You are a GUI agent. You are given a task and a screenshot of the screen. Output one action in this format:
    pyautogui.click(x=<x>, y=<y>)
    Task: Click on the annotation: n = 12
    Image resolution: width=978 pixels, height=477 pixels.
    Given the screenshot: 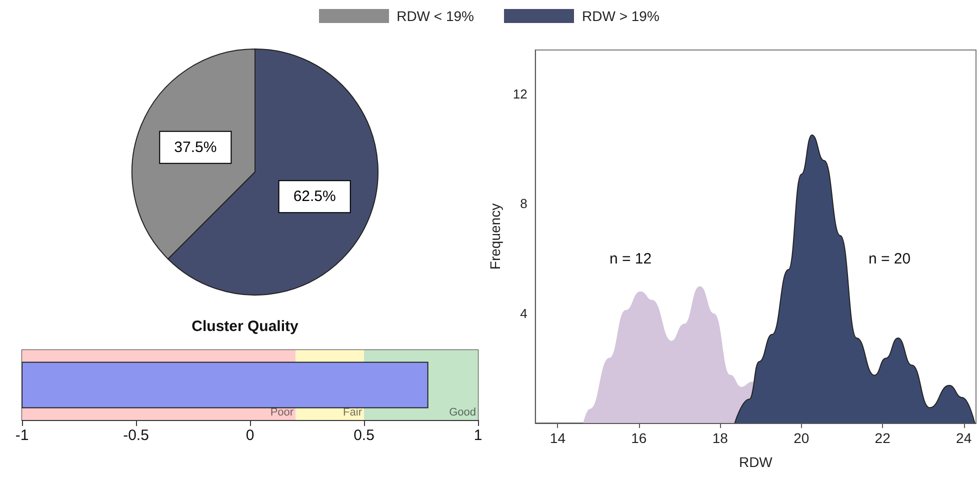 What is the action you would take?
    pyautogui.click(x=630, y=259)
    